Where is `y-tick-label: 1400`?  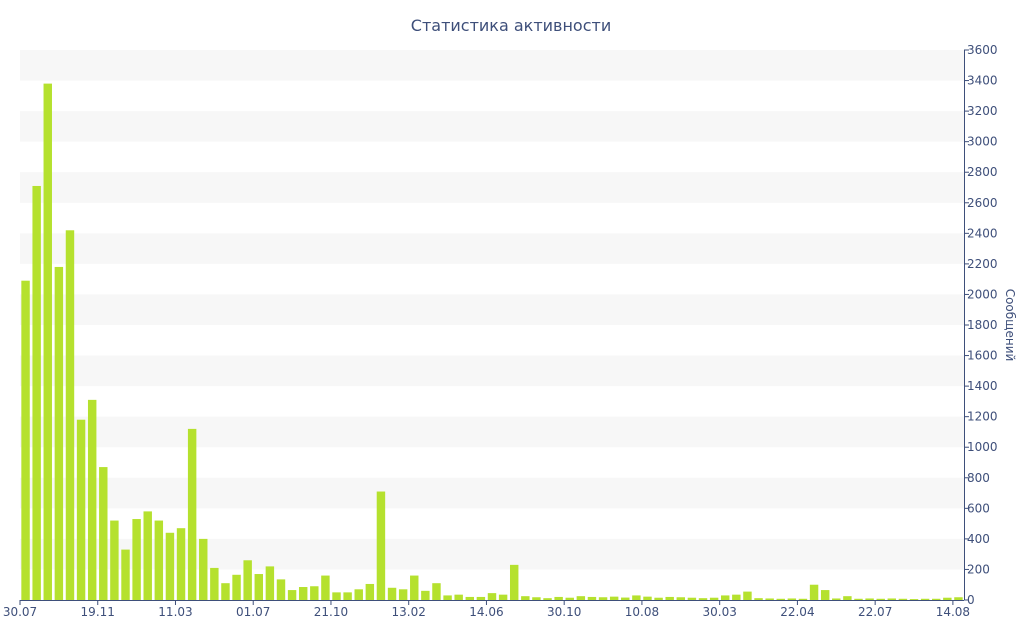
y-tick-label: 1400 is located at coordinates (982, 386).